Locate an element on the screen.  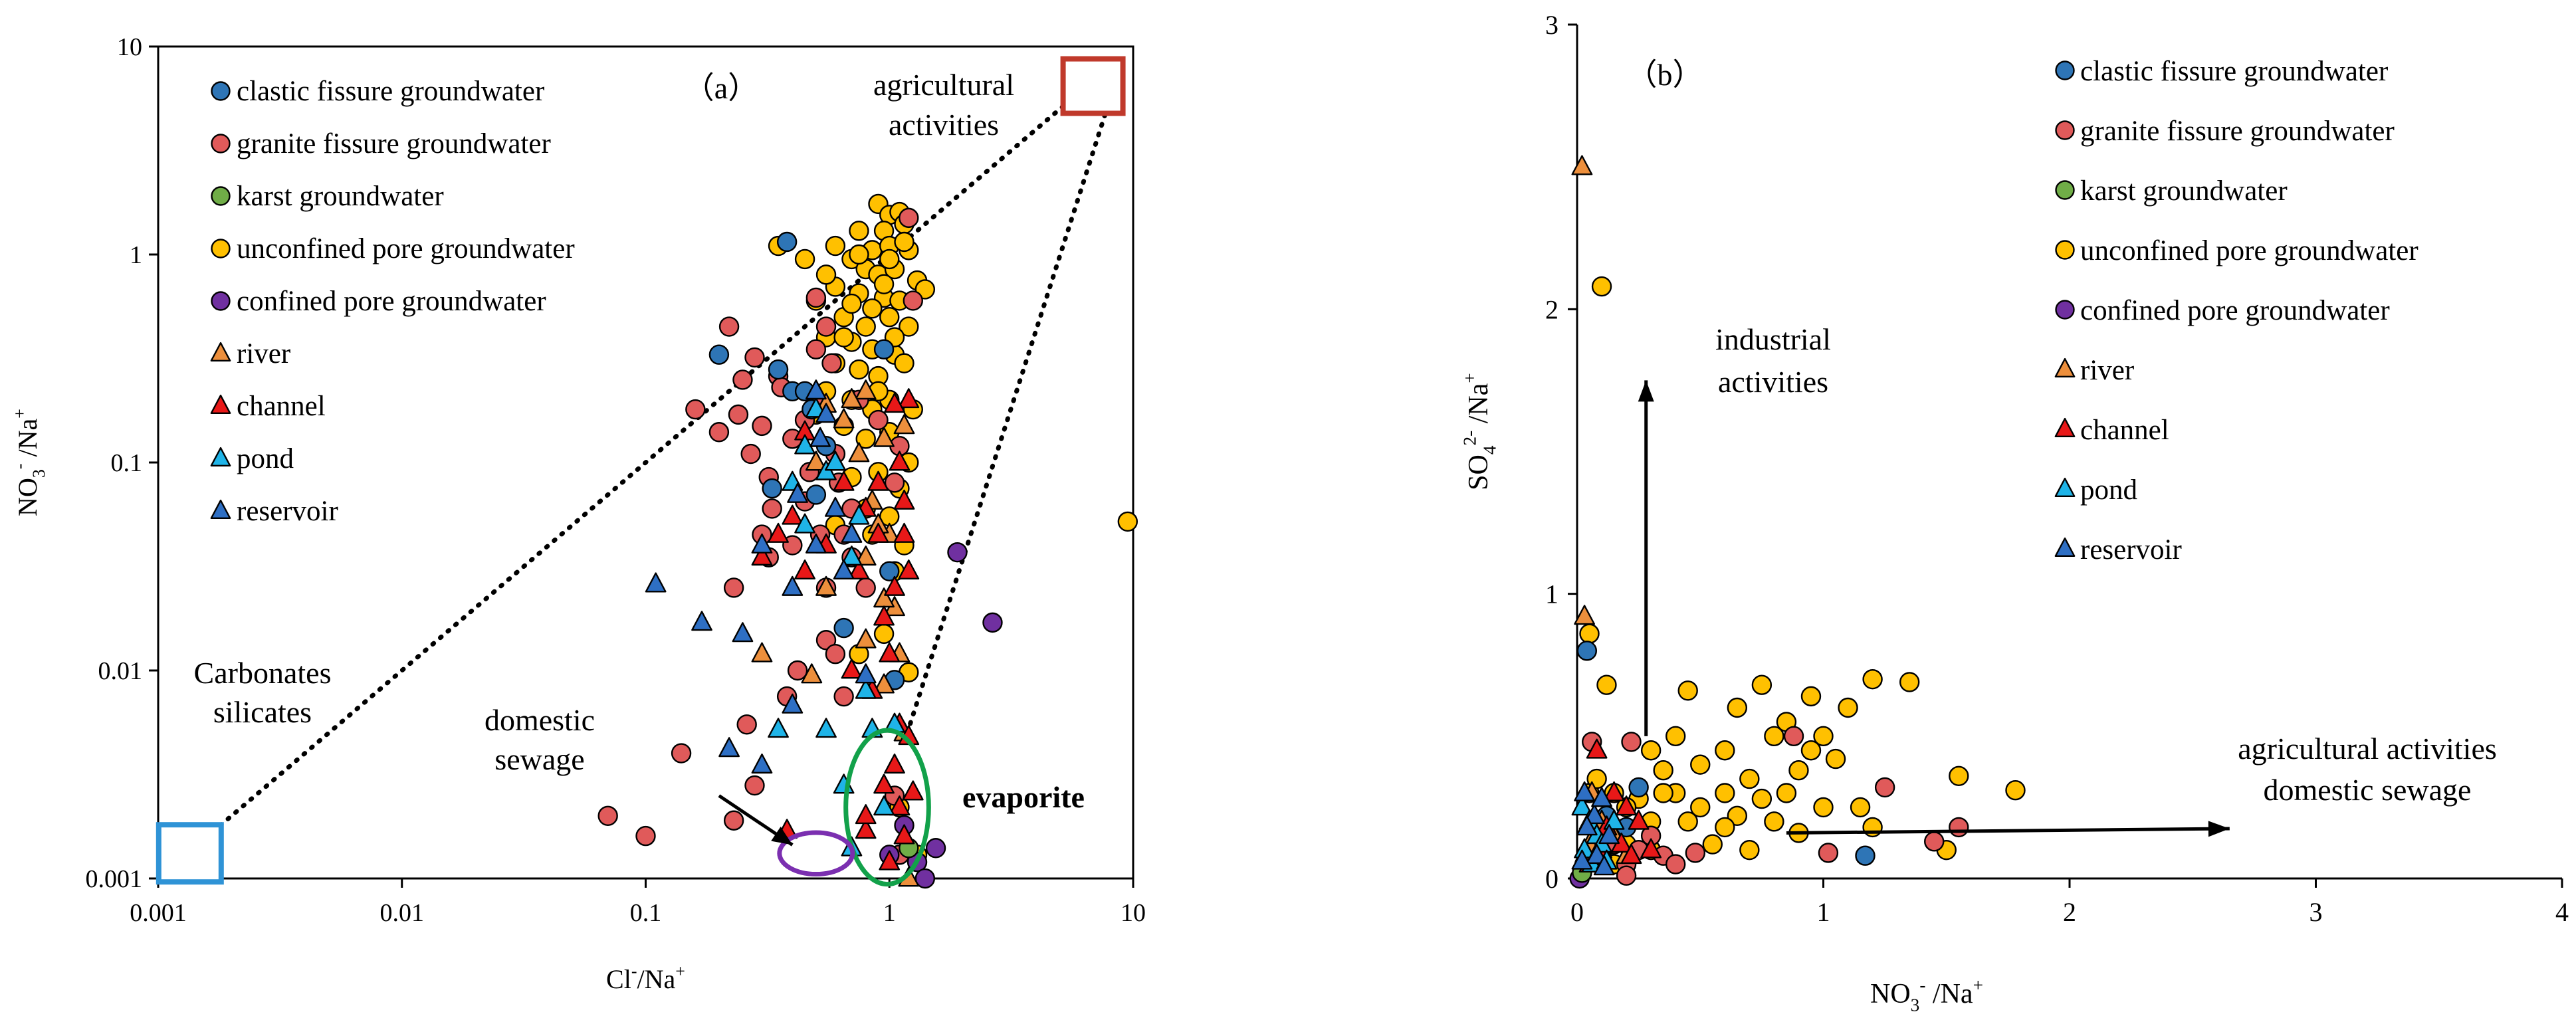
annotation-domestic: domestic is located at coordinates (539, 720).